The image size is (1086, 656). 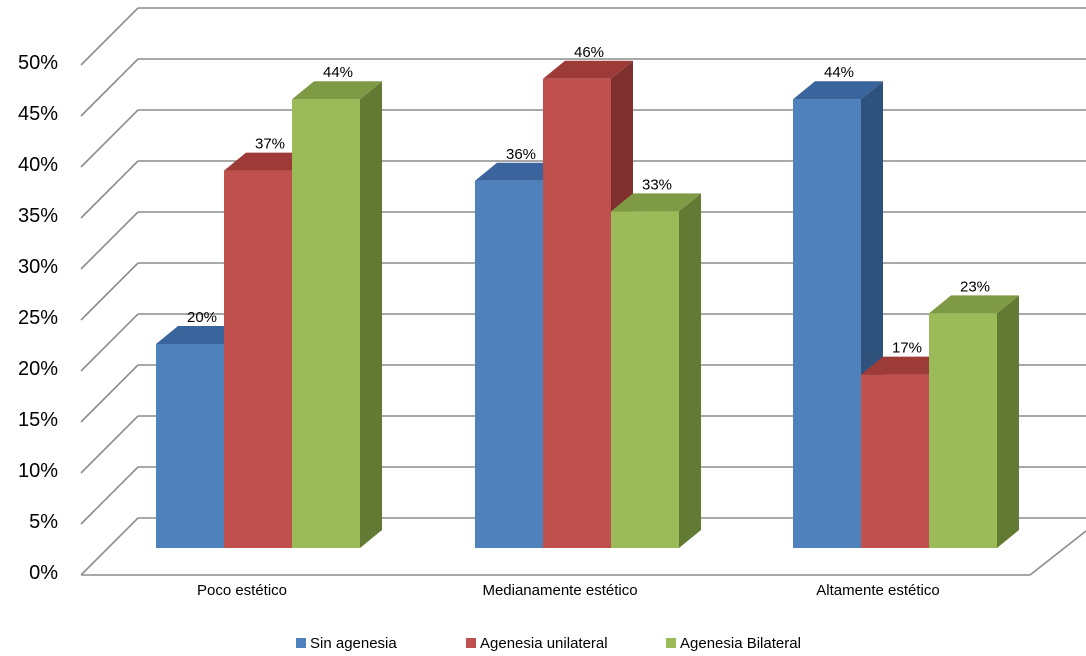 What do you see at coordinates (38, 165) in the screenshot?
I see `y-tick-label: 40%` at bounding box center [38, 165].